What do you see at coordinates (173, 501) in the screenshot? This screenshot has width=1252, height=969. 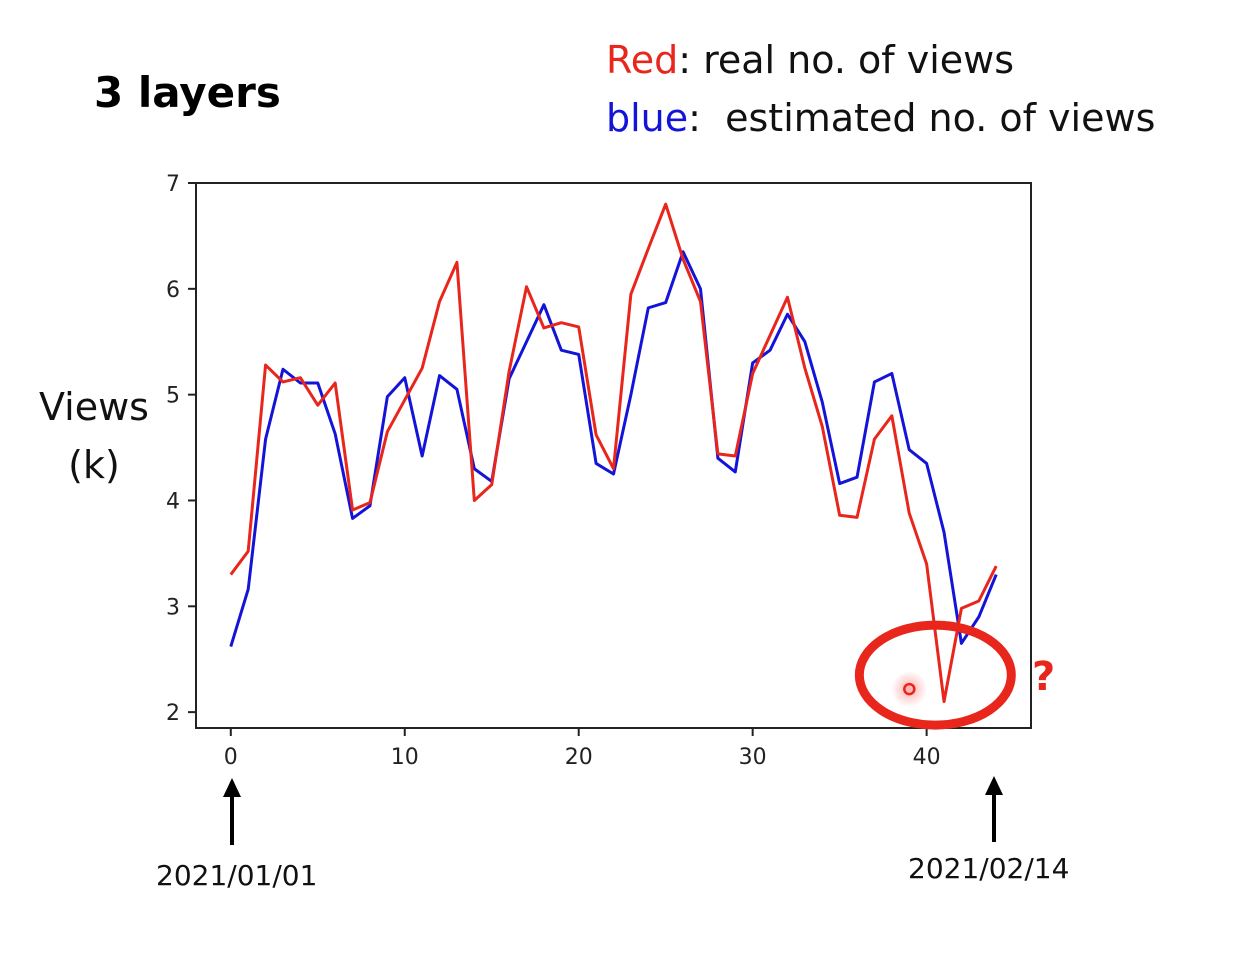 I see `y-tick-label: 4` at bounding box center [173, 501].